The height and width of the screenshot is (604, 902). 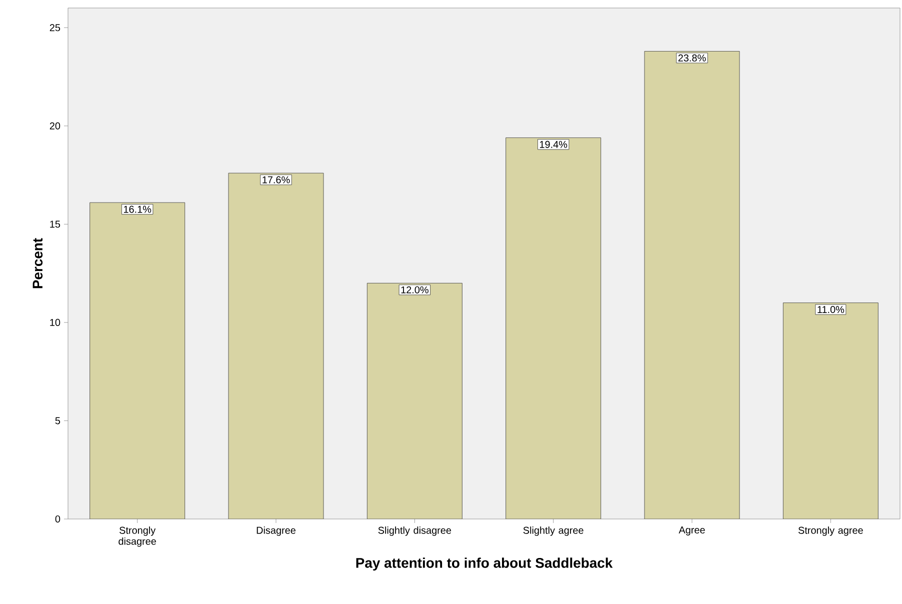 What do you see at coordinates (55, 224) in the screenshot?
I see `y-tick-label: 15` at bounding box center [55, 224].